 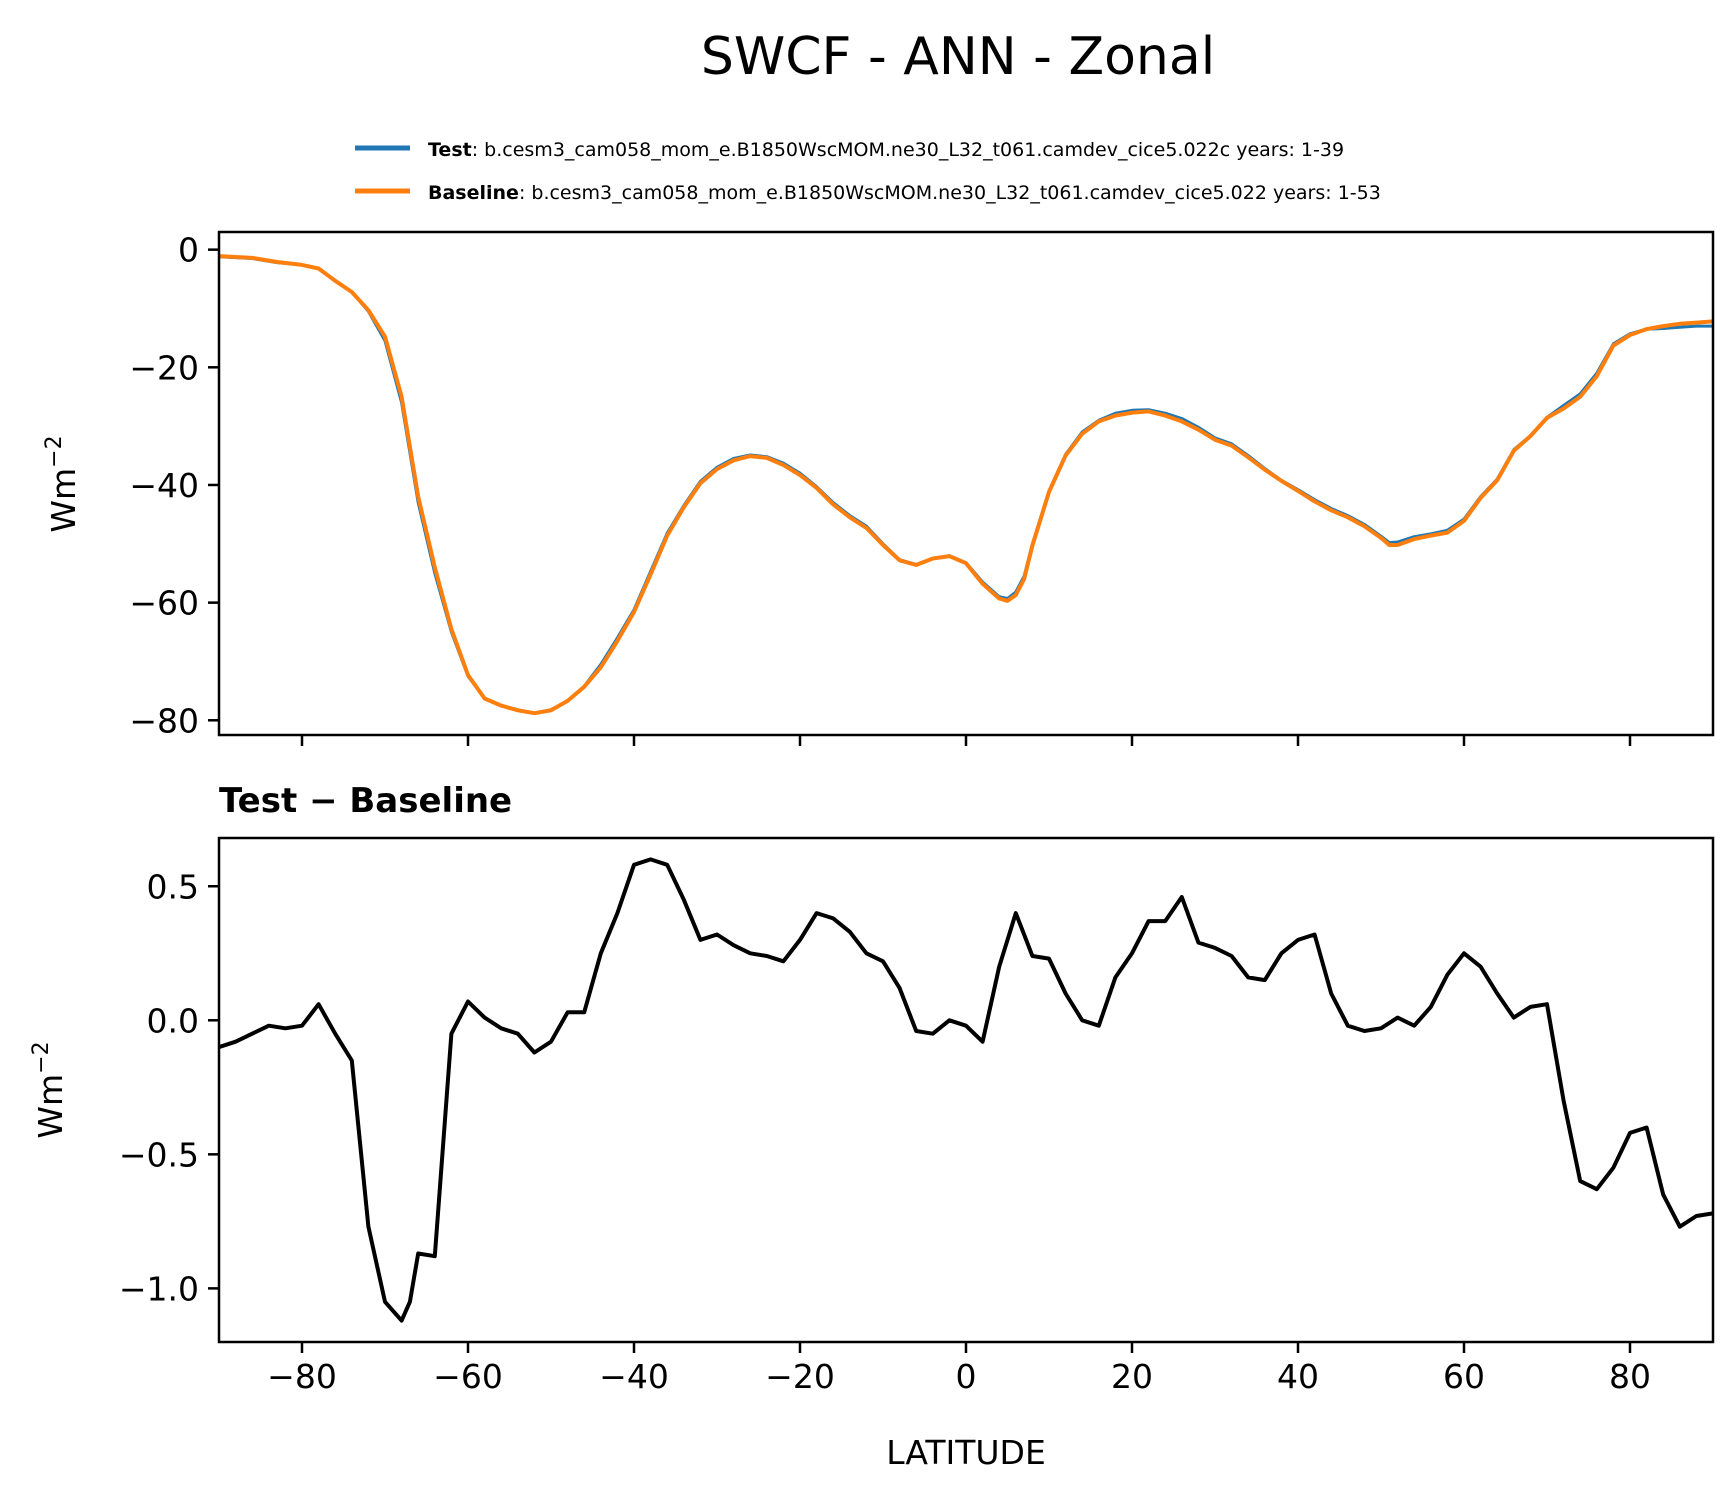 I want to click on bottom-y-tick-label: 0.5, so click(x=173, y=886).